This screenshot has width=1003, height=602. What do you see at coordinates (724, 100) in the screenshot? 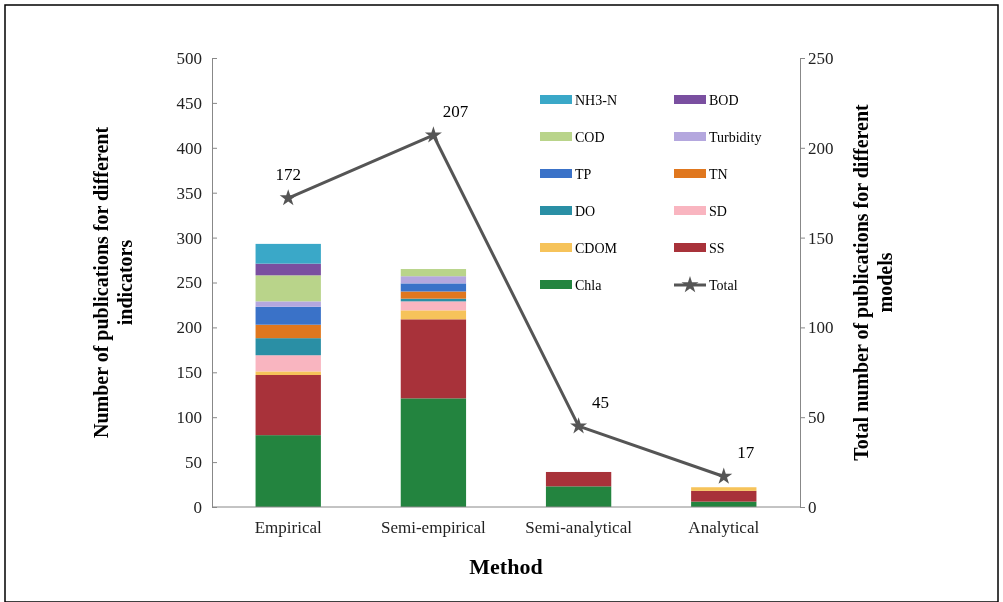
I see `legend-label: BOD` at bounding box center [724, 100].